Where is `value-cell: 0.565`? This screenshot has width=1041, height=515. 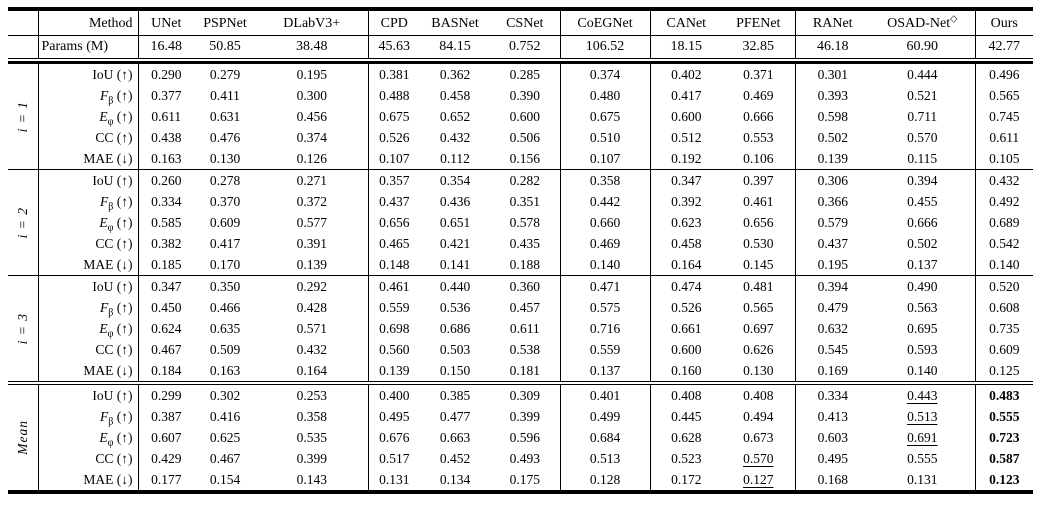
value-cell: 0.565 is located at coordinates (1003, 96).